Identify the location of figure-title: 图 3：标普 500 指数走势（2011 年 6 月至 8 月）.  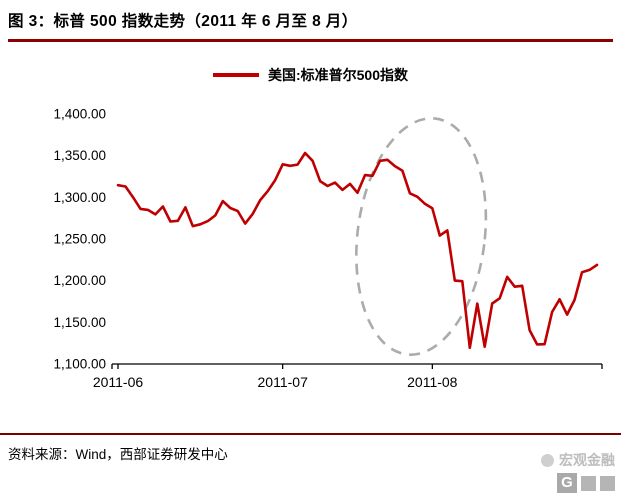
(183, 21).